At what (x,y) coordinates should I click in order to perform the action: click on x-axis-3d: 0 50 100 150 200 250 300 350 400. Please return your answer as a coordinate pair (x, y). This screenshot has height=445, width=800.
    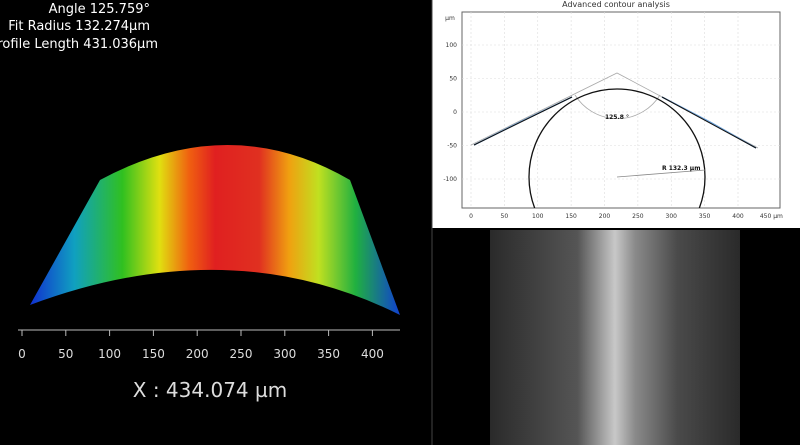
    Looking at the image, I should click on (201, 345).